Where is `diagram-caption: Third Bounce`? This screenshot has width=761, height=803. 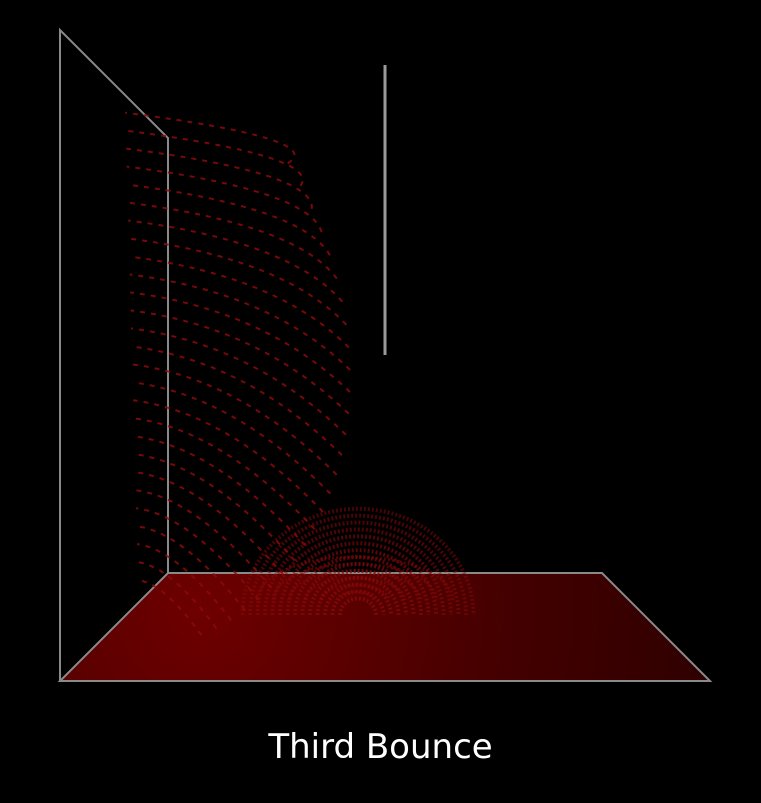
diagram-caption: Third Bounce is located at coordinates (380, 747).